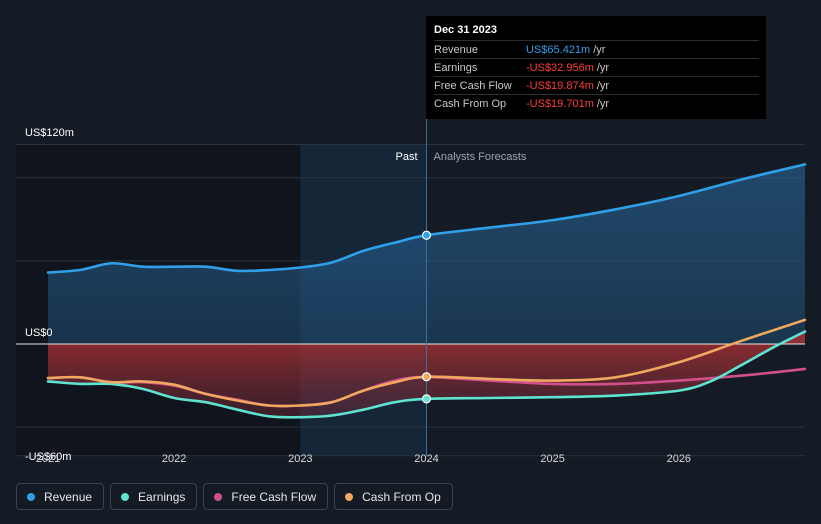 This screenshot has height=524, width=821. Describe the element at coordinates (300, 459) in the screenshot. I see `x-tick-label: 2023` at that location.